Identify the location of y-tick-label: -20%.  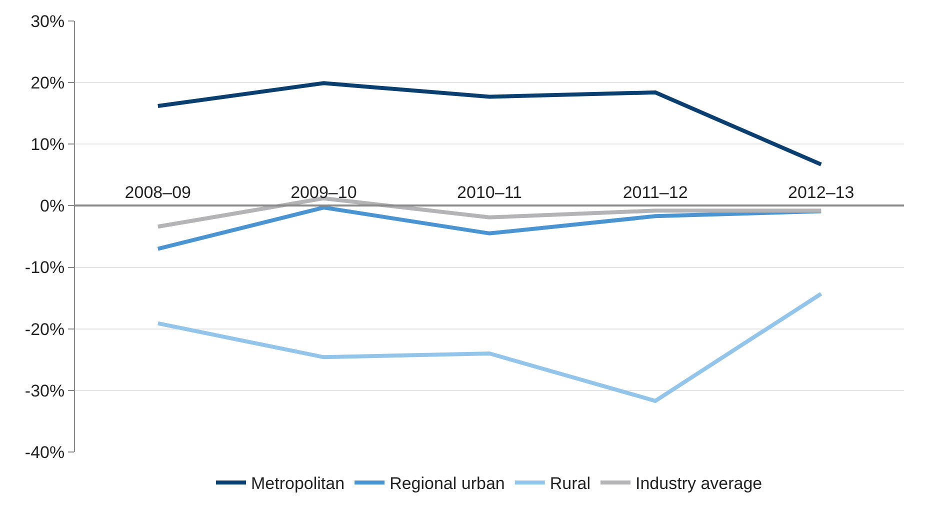
(44, 329).